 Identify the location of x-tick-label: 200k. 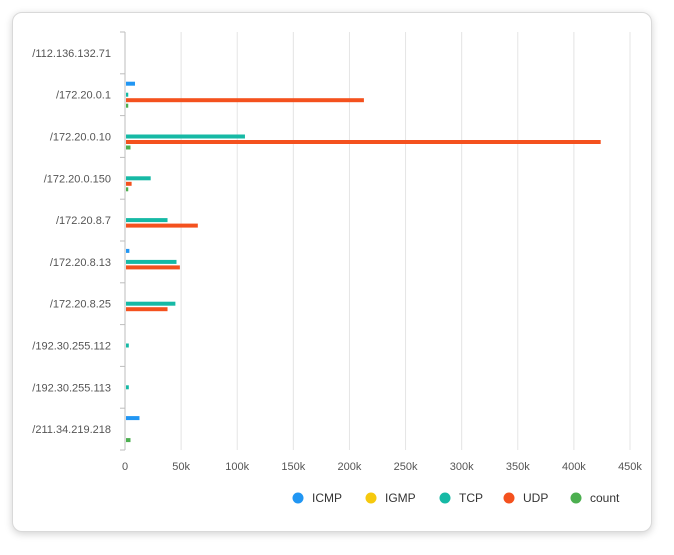
(350, 467).